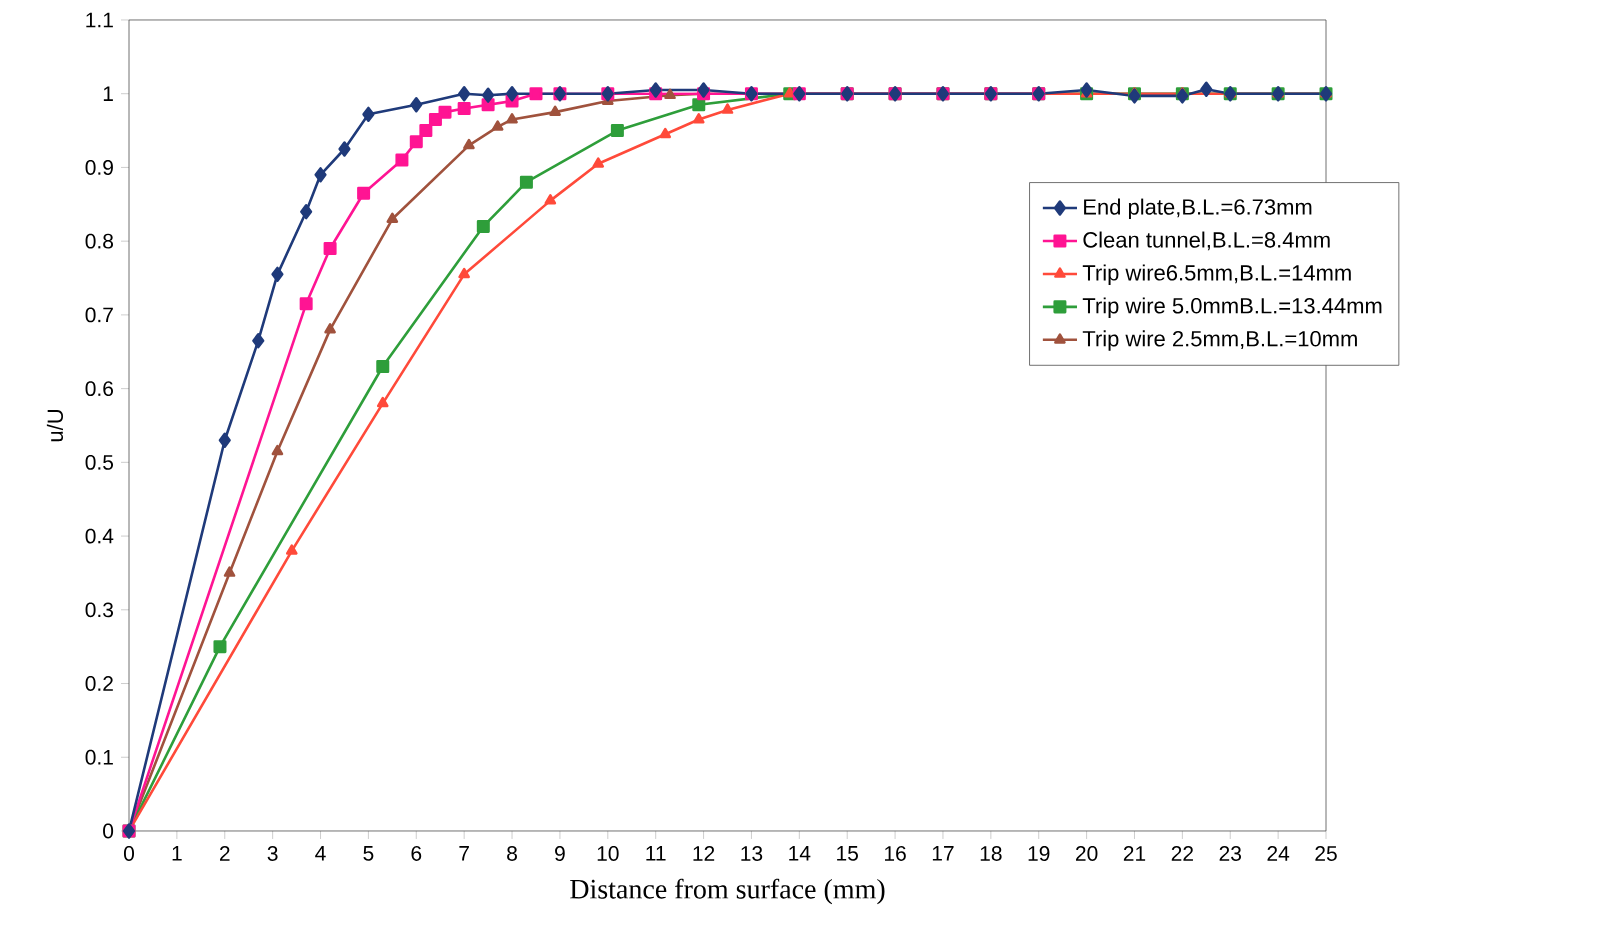 Image resolution: width=1597 pixels, height=929 pixels. What do you see at coordinates (1134, 853) in the screenshot?
I see `x-tick-label: 21` at bounding box center [1134, 853].